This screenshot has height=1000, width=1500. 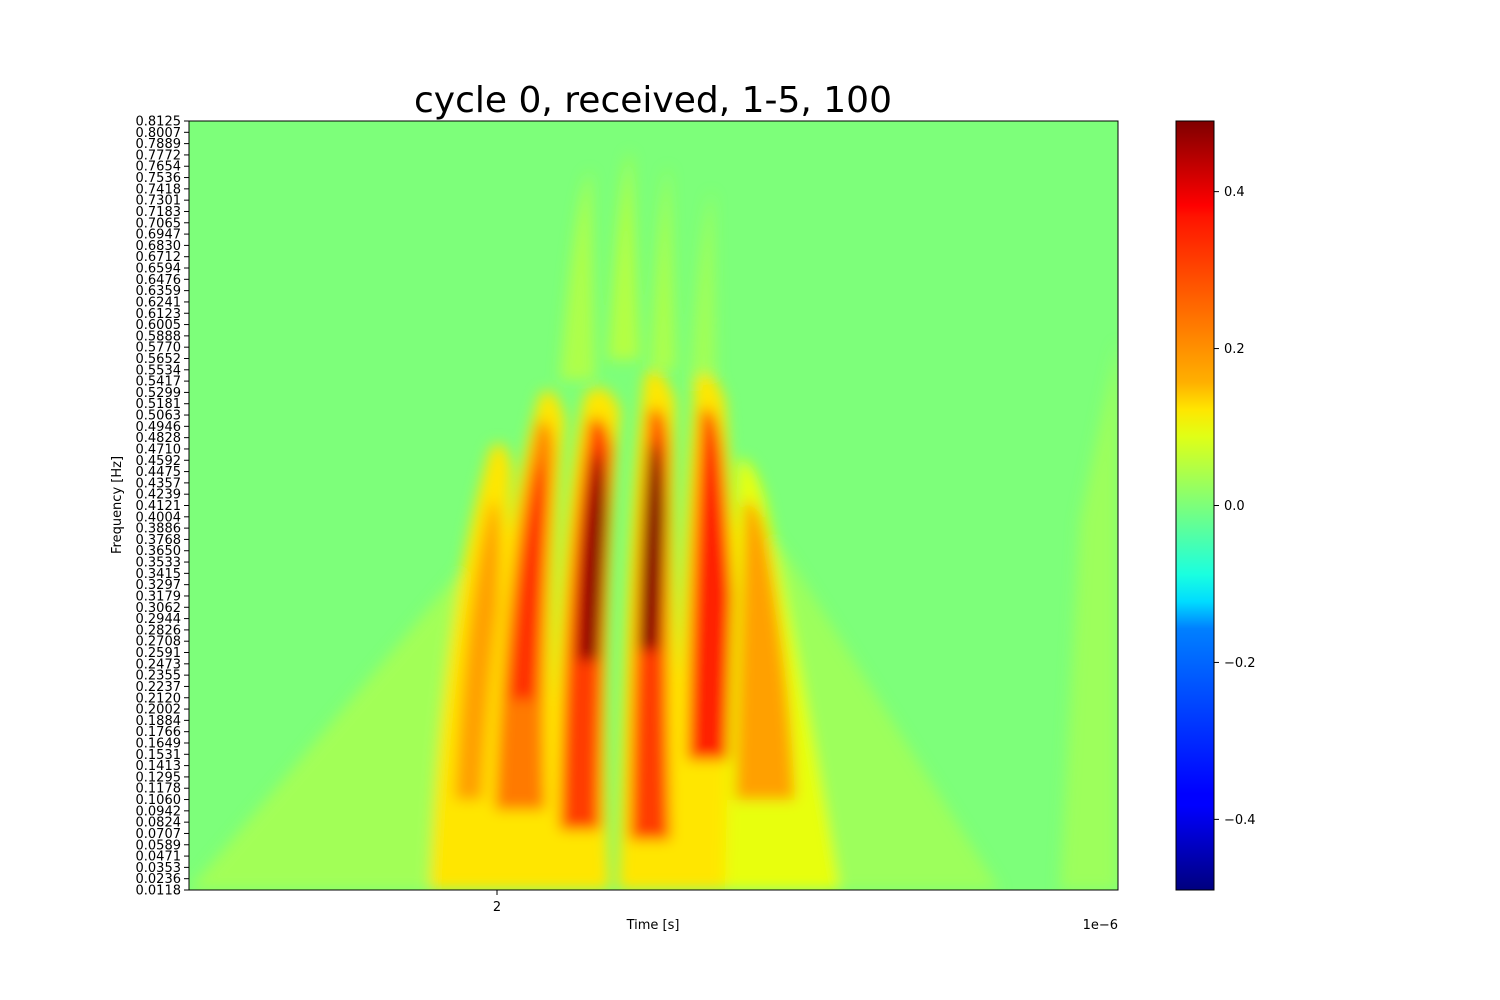 I want to click on colorbar-ticks: 0.4 0.2 0.0 −0.2 −0.4, so click(x=1235, y=506).